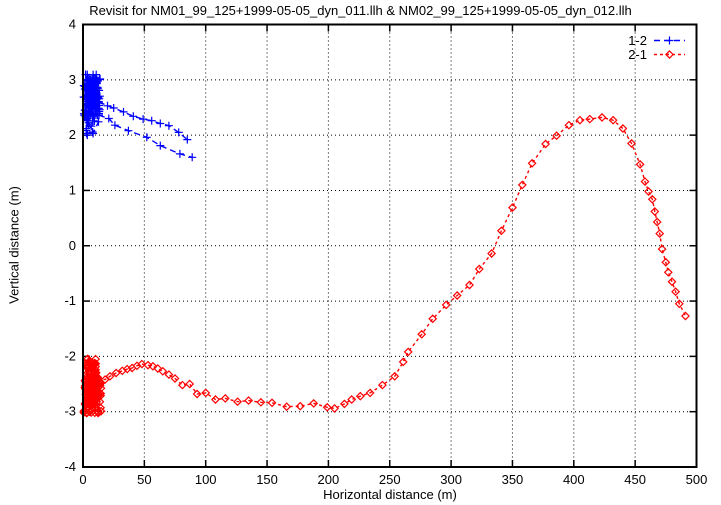 The width and height of the screenshot is (721, 505). I want to click on x-tick-label: 200, so click(329, 479).